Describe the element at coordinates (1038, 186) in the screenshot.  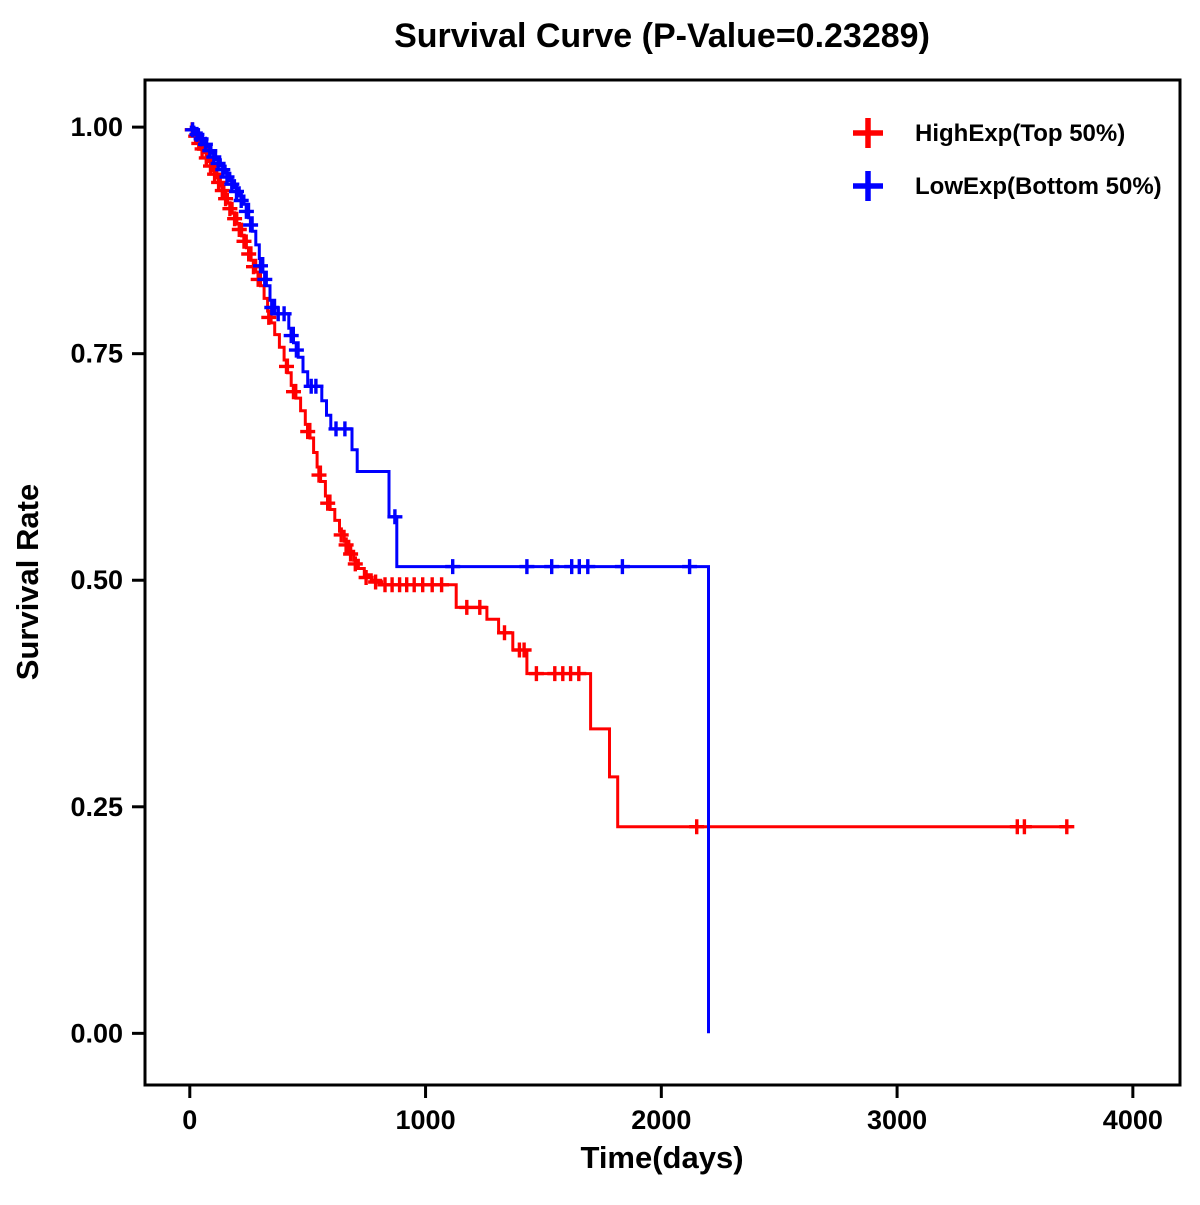
I see `legend-label-lowexp: LowExp(Bottom 50%)` at that location.